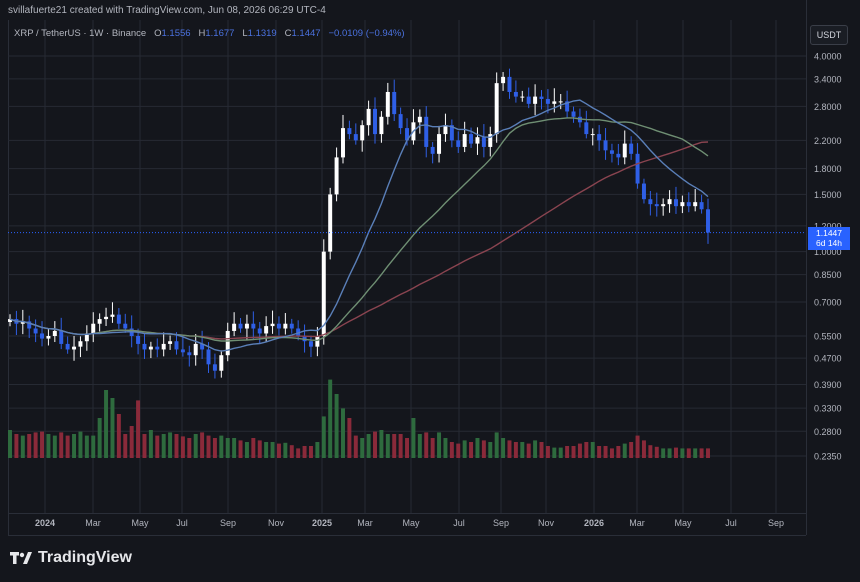 The image size is (860, 582). I want to click on open-label: O, so click(158, 33).